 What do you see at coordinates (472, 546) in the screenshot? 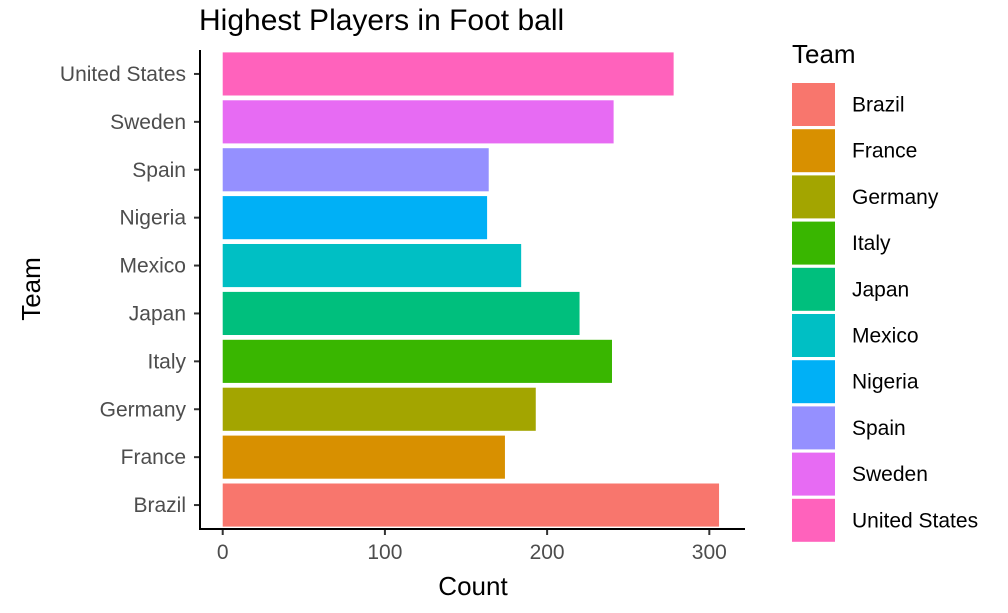
I see `x-axis-ticks: 0 100 200 300` at bounding box center [472, 546].